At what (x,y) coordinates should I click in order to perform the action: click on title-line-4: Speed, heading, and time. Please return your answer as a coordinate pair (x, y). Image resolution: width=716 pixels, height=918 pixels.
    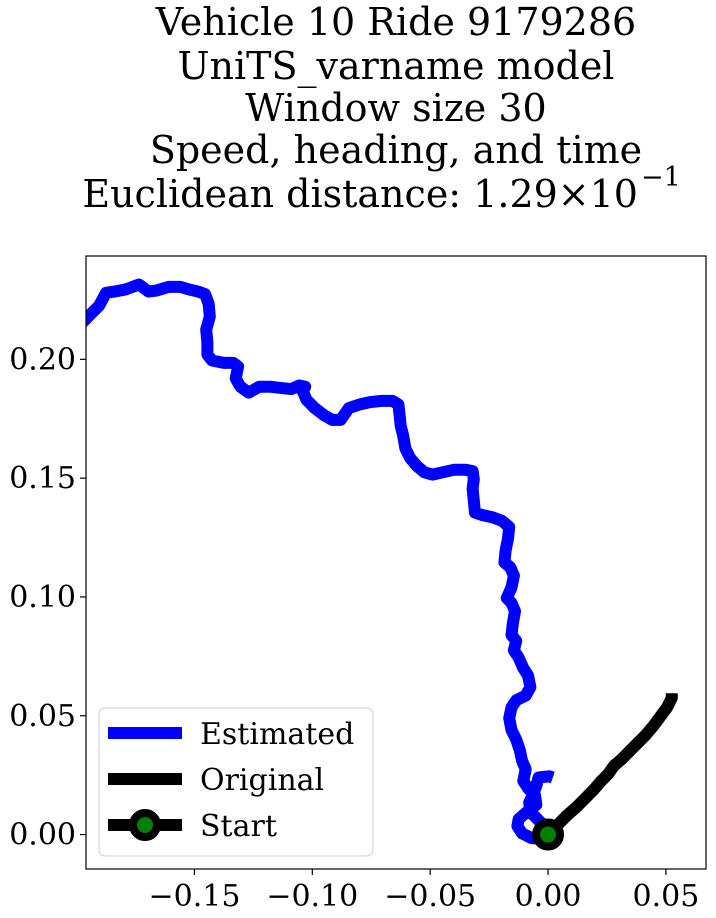
    Looking at the image, I should click on (396, 150).